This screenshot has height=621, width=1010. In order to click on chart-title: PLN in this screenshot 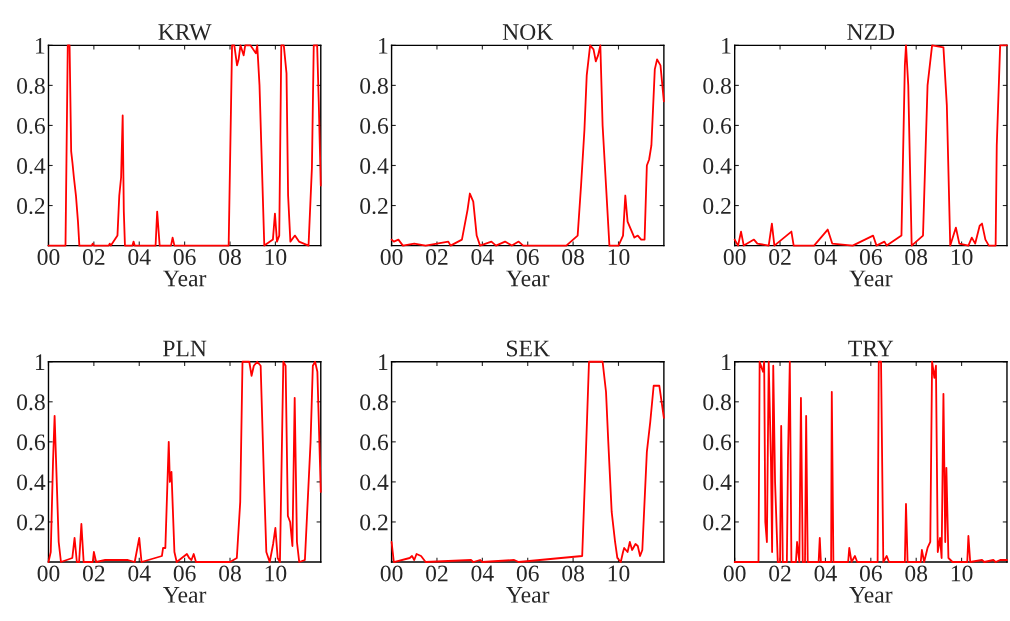, I will do `click(185, 348)`.